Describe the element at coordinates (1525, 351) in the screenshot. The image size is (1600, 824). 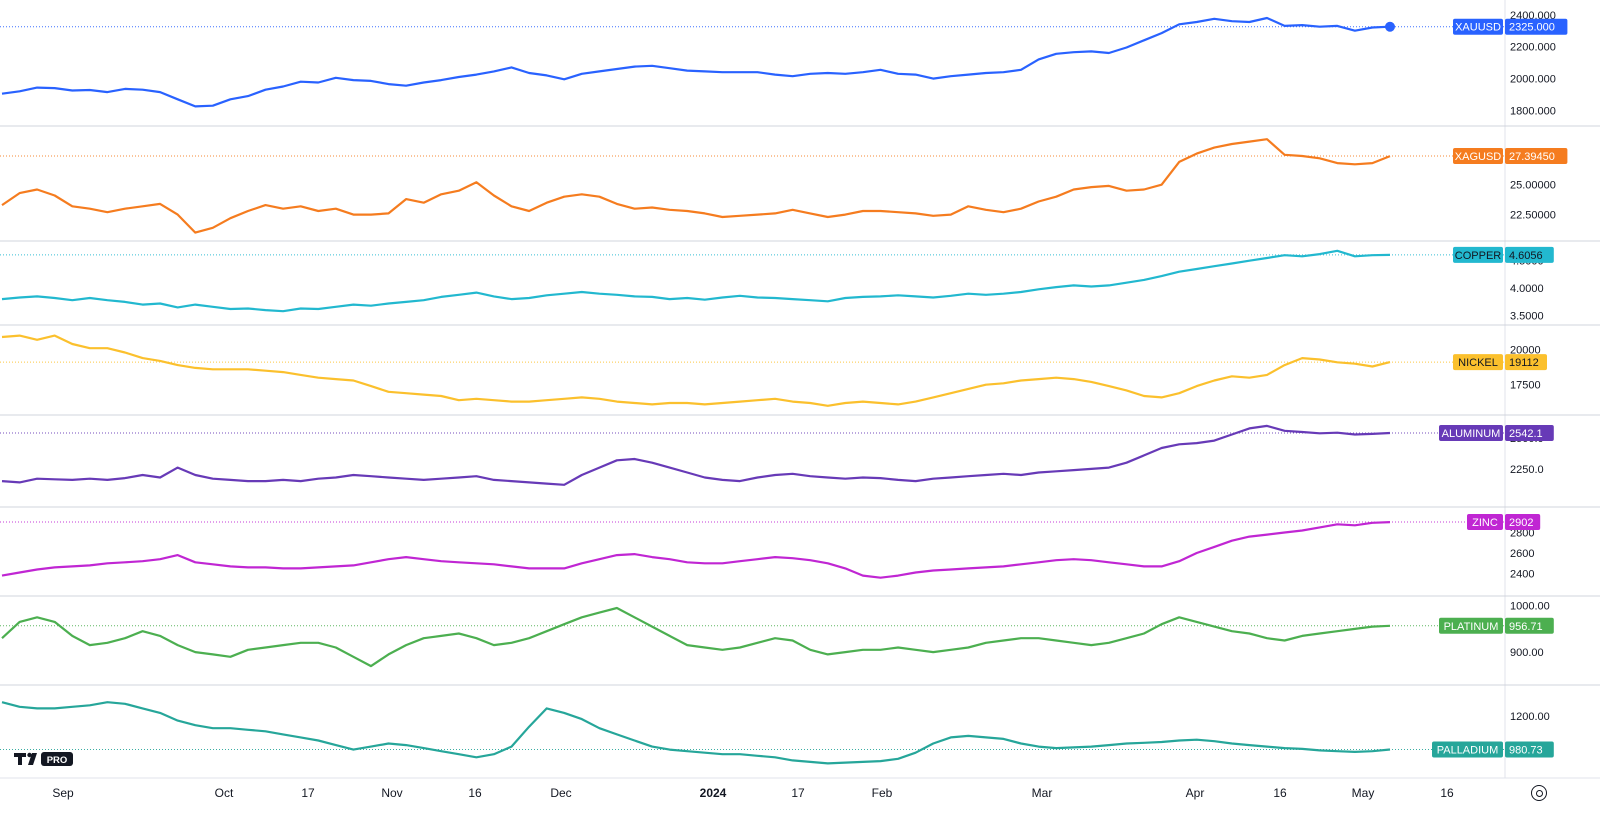
I see `price-tick-label: 20000` at that location.